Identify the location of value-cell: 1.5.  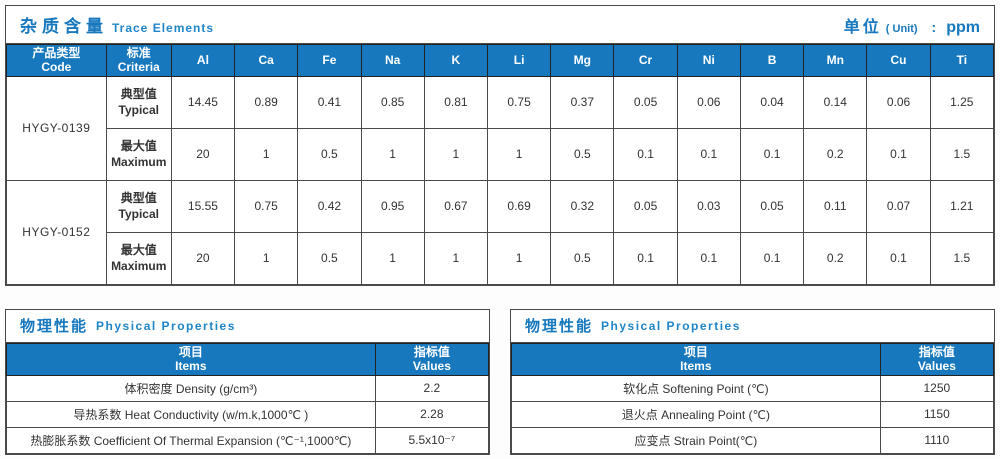
(962, 154).